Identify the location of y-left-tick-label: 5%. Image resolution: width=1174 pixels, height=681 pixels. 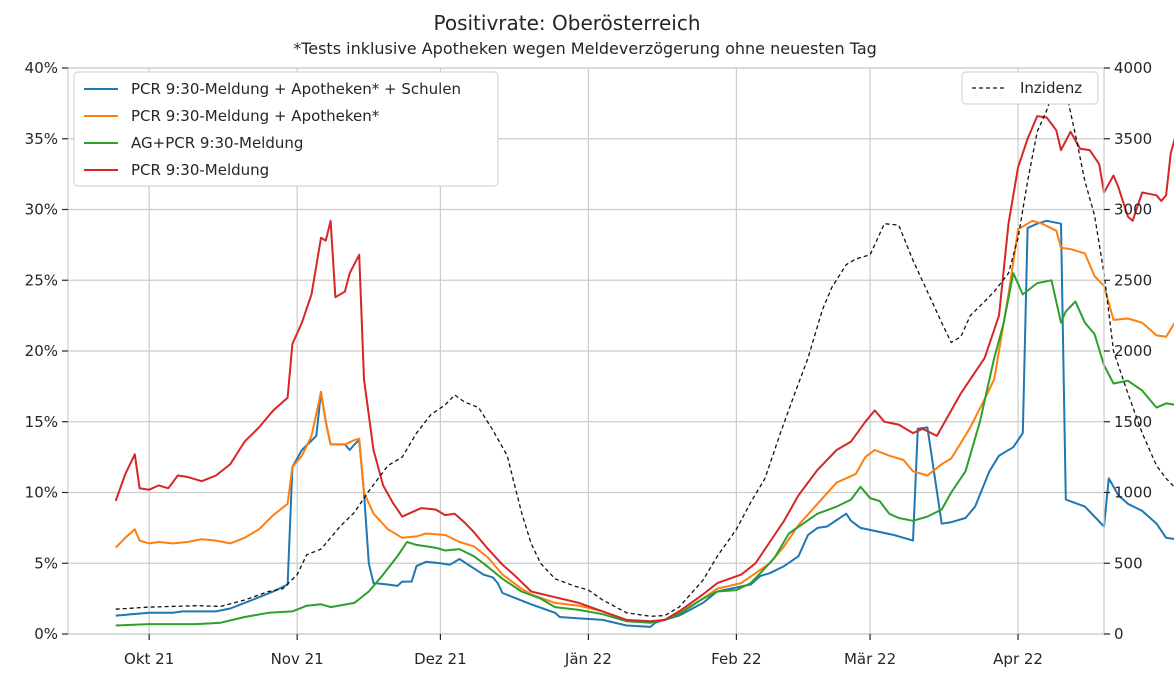
(46, 563).